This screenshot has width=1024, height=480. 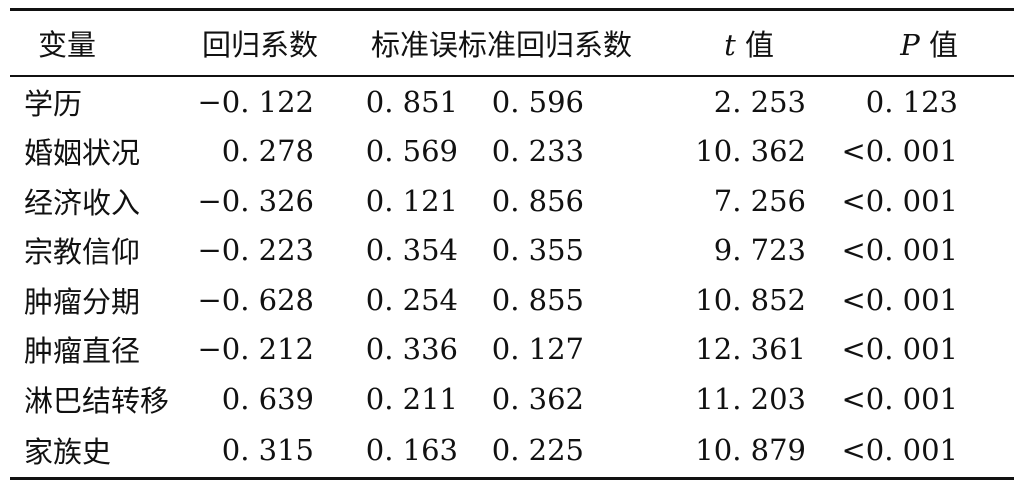 I want to click on cell-coefficient: −0. 212, so click(x=255, y=349).